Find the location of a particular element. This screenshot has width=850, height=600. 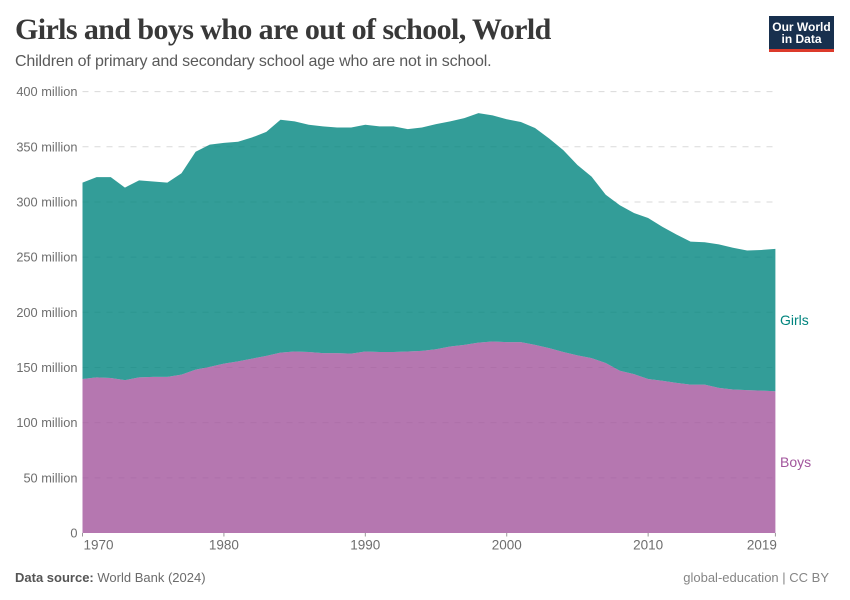

y-tick-label-100: 100 million is located at coordinates (46, 422).